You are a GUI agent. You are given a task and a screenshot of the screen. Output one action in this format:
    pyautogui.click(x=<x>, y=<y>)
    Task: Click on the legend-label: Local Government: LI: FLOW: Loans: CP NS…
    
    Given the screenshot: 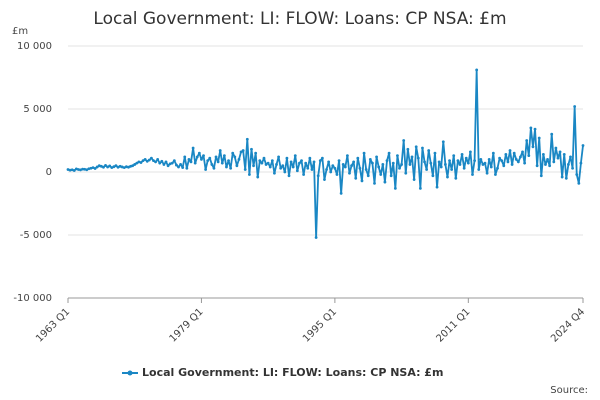 What is the action you would take?
    pyautogui.click(x=292, y=372)
    